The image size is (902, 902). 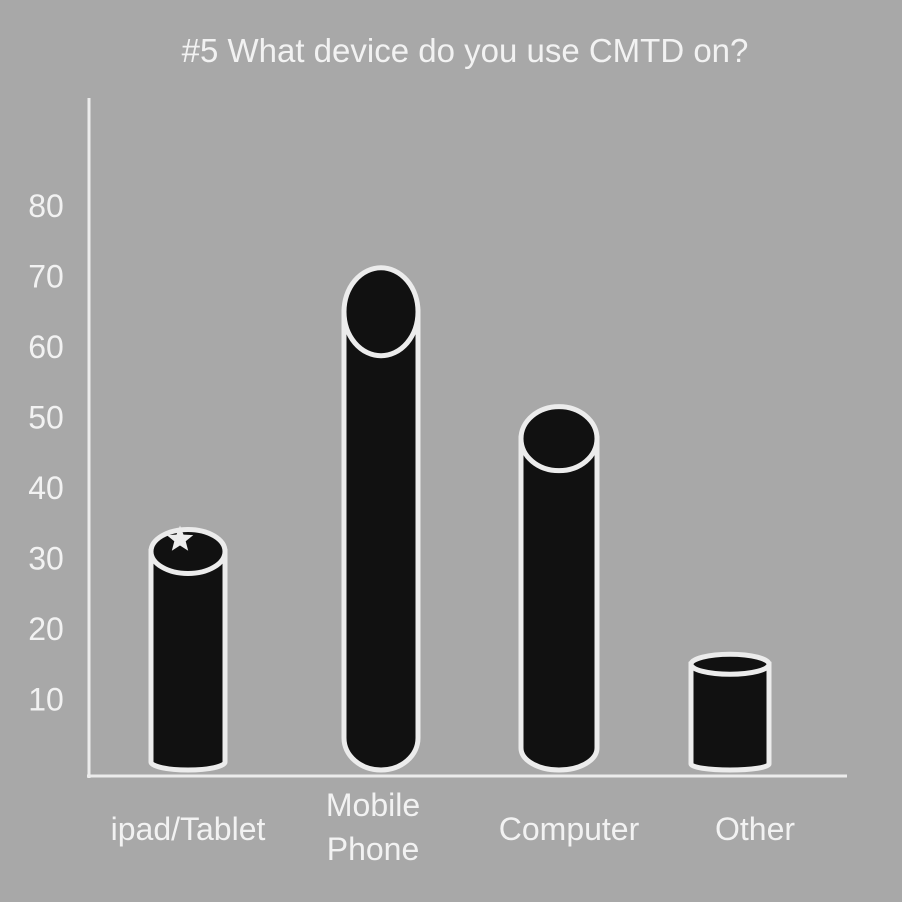 What do you see at coordinates (46, 559) in the screenshot?
I see `y-tick-label: 30` at bounding box center [46, 559].